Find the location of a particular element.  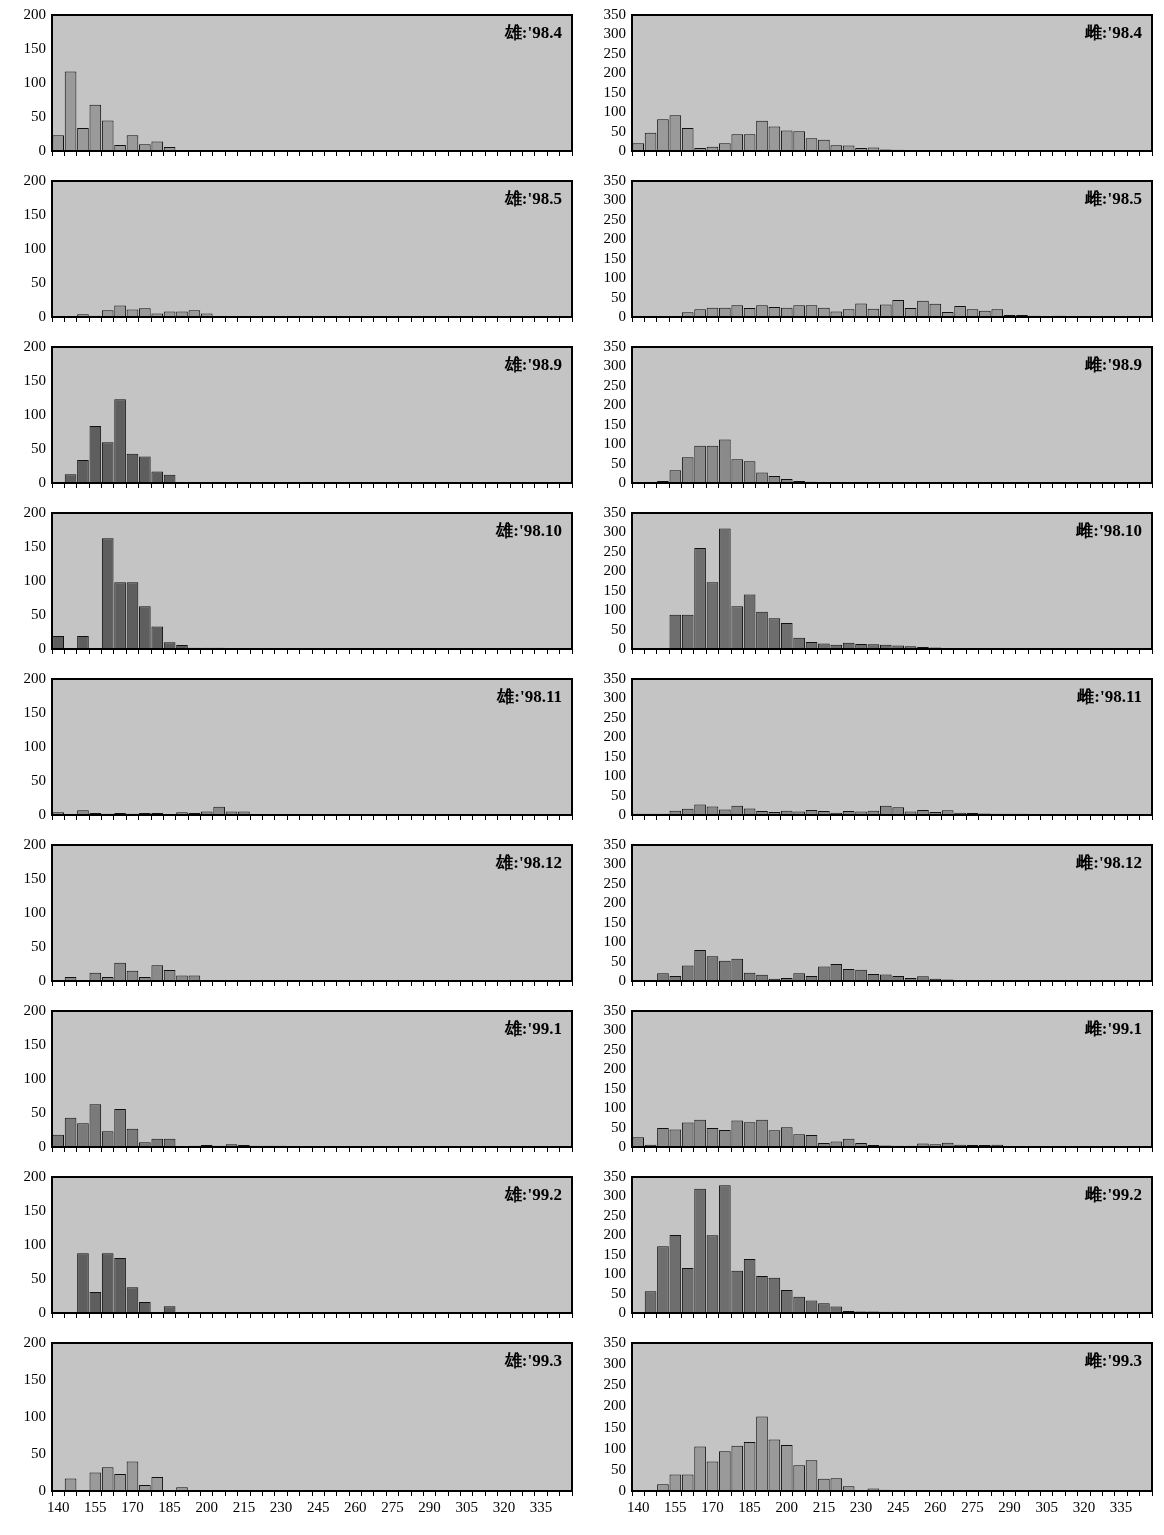

annotation: 雌:'98.12 is located at coordinates (1108, 862).